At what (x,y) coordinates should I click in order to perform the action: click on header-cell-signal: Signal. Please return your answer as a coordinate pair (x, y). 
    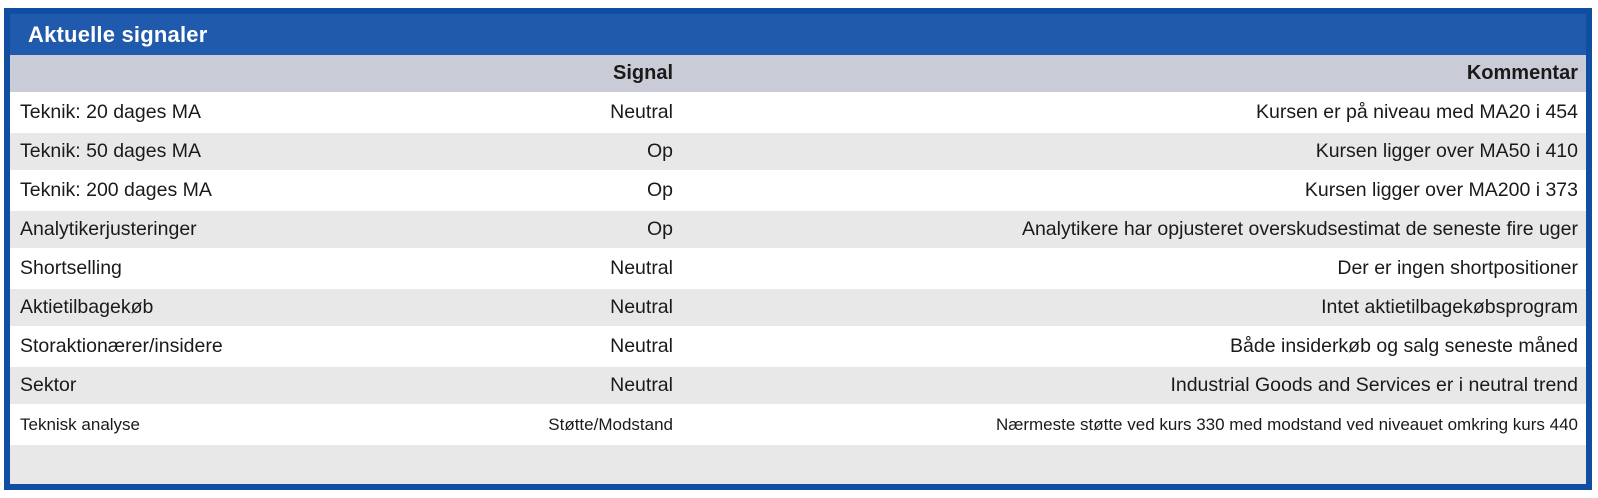
    Looking at the image, I should click on (642, 73).